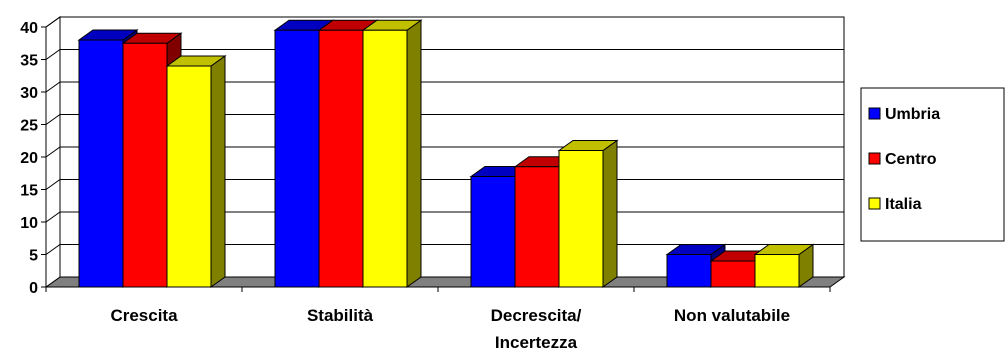  Describe the element at coordinates (911, 159) in the screenshot. I see `legend-label-centro: Centro` at that location.